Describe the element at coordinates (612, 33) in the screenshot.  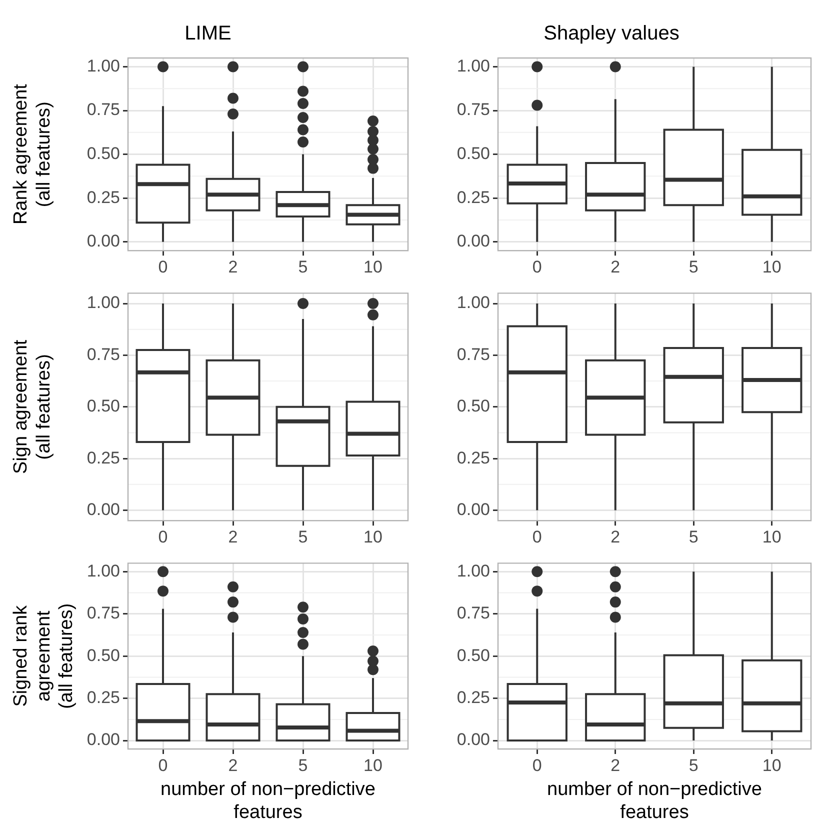
I see `chart-title: Shapley values` at that location.